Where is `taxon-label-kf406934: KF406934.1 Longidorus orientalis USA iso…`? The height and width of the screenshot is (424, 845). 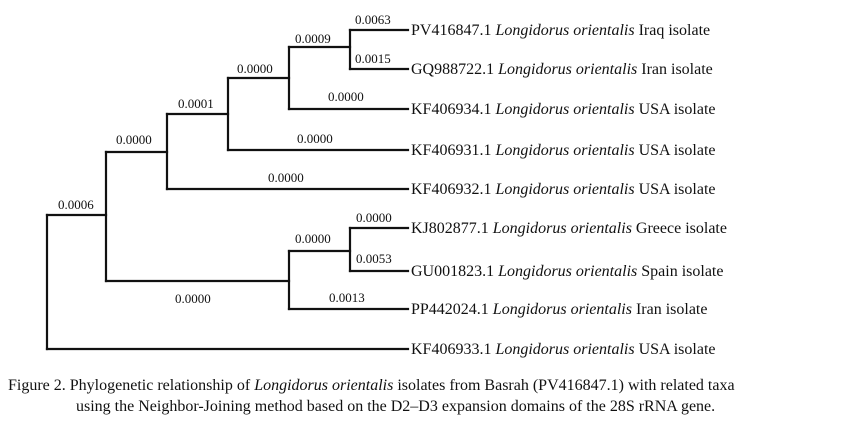 taxon-label-kf406934: KF406934.1 Longidorus orientalis USA iso… is located at coordinates (563, 109).